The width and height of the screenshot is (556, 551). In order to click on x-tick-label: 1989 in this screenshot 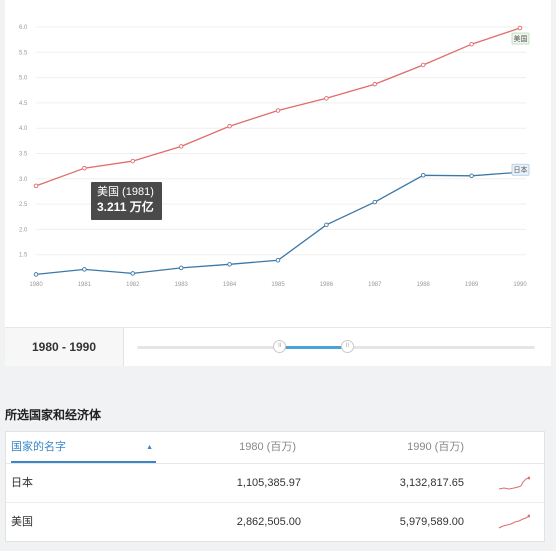, I will do `click(472, 285)`.